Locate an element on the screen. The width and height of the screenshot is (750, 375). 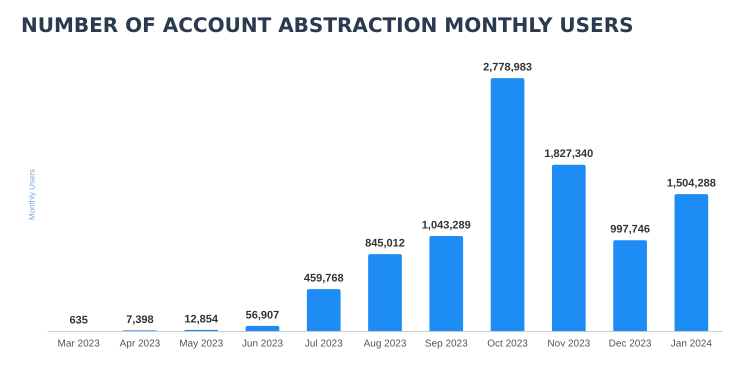
data-label: 635 is located at coordinates (78, 320).